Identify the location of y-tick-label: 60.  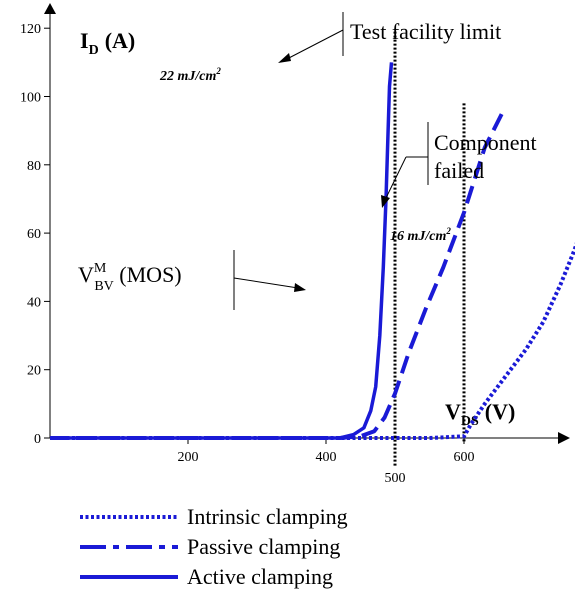
(34, 234).